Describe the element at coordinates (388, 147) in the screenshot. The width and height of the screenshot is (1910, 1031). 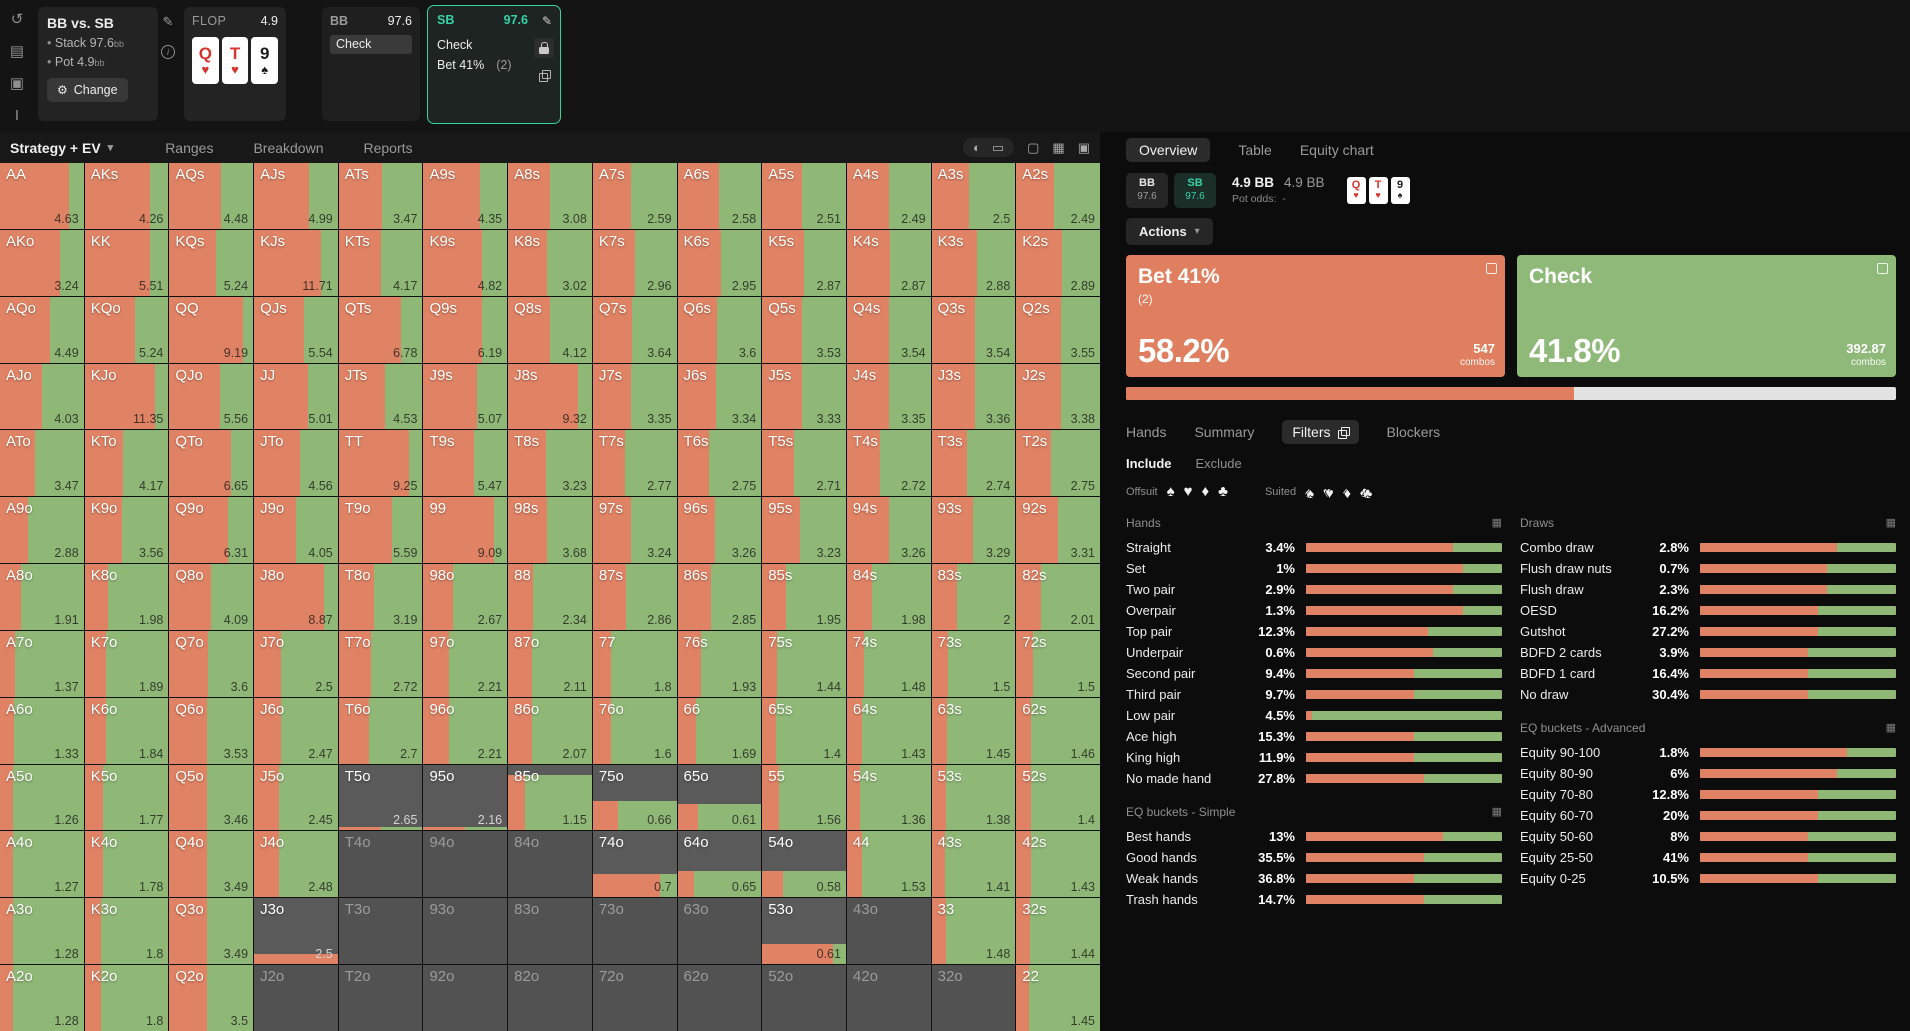
I see `tab-reports: Reports` at that location.